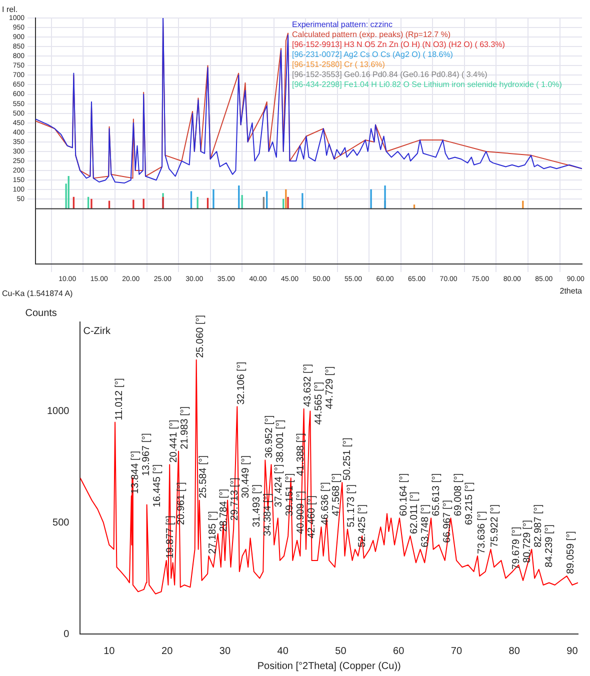 Image resolution: width=590 pixels, height=676 pixels. Describe the element at coordinates (514, 651) in the screenshot. I see `x-tick-label: 80` at that location.